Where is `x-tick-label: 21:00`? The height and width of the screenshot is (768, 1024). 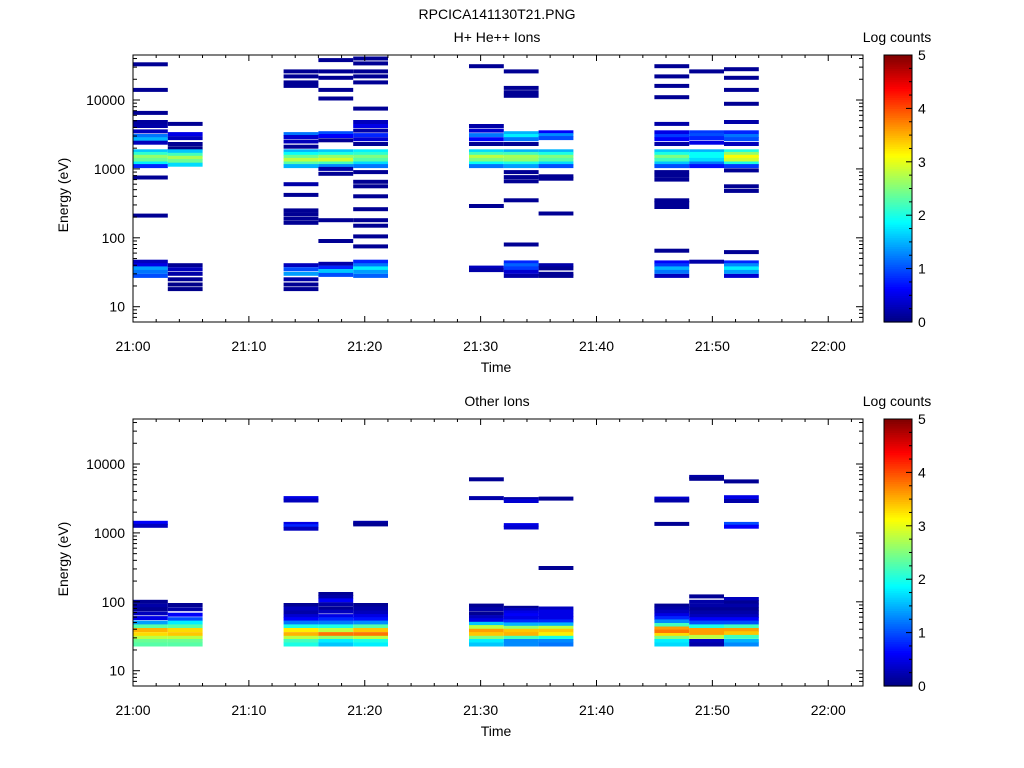
x-tick-label: 21:00 is located at coordinates (132, 346).